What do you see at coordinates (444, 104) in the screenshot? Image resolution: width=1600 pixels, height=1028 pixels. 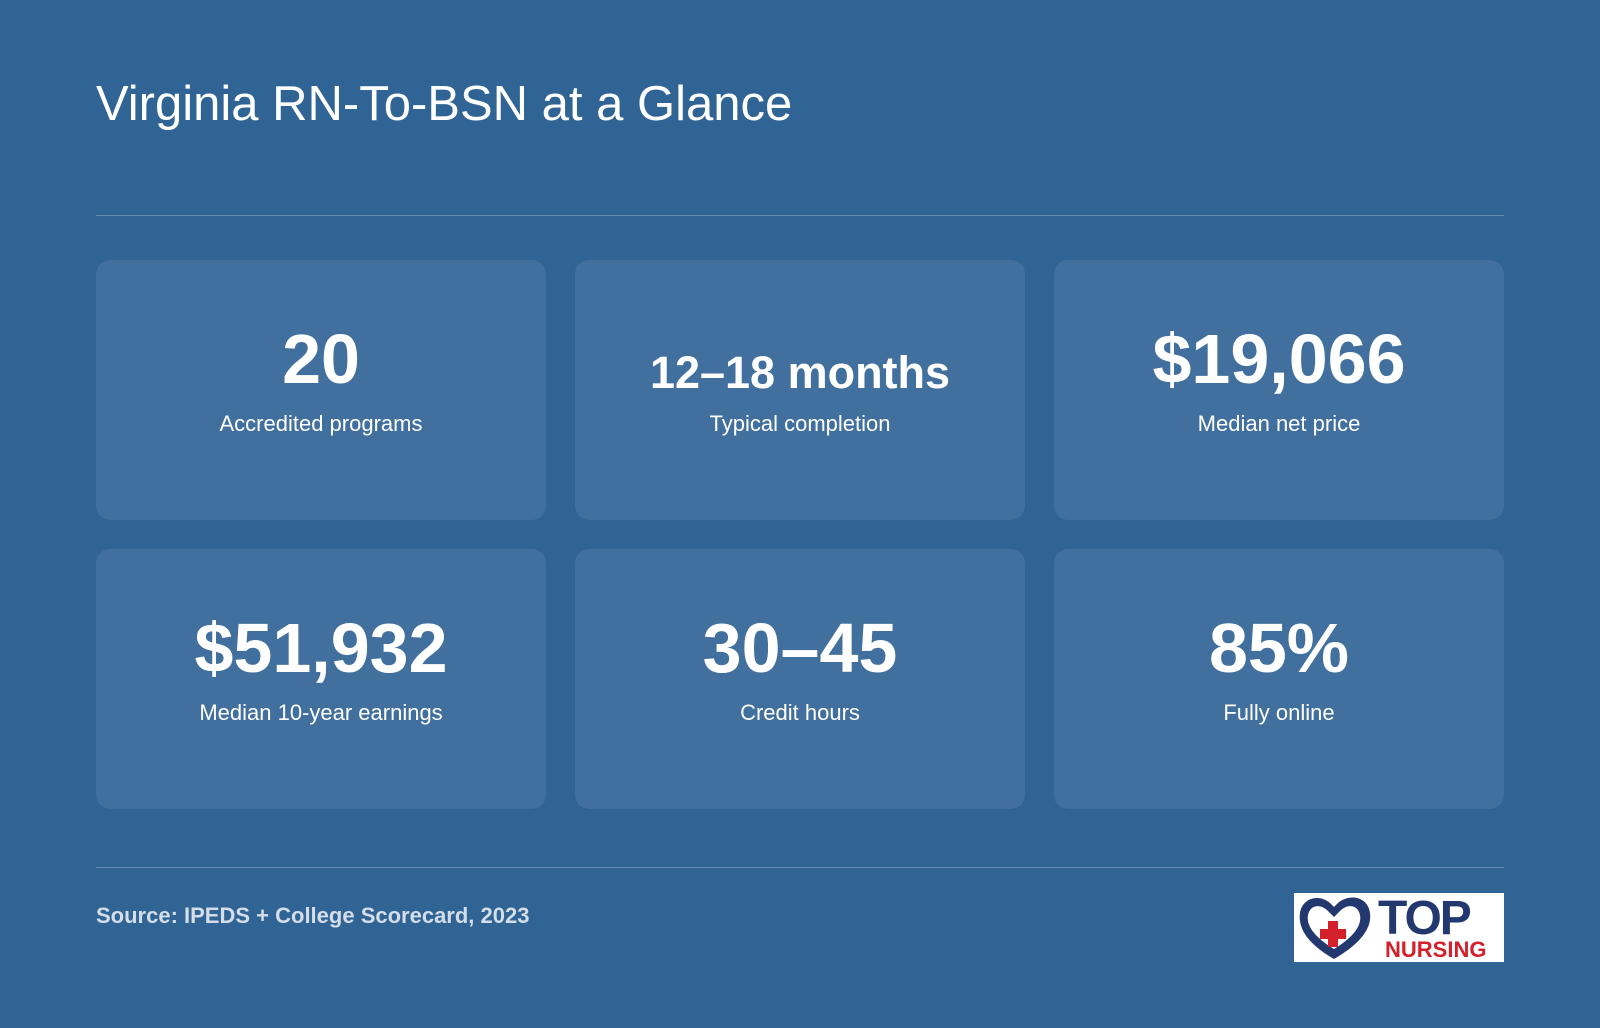 I see `title: Virginia RN-To-BSN at a Glance` at bounding box center [444, 104].